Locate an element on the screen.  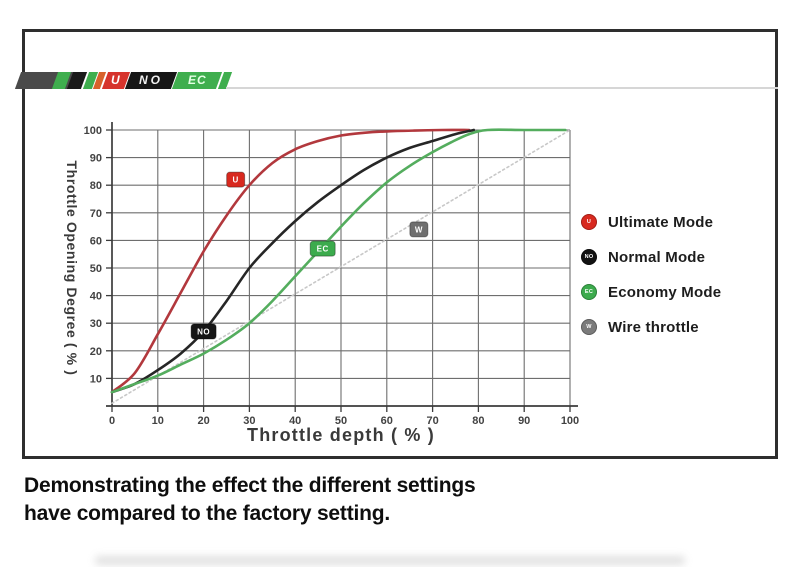
banner-rule-line is located at coordinates (502, 88).